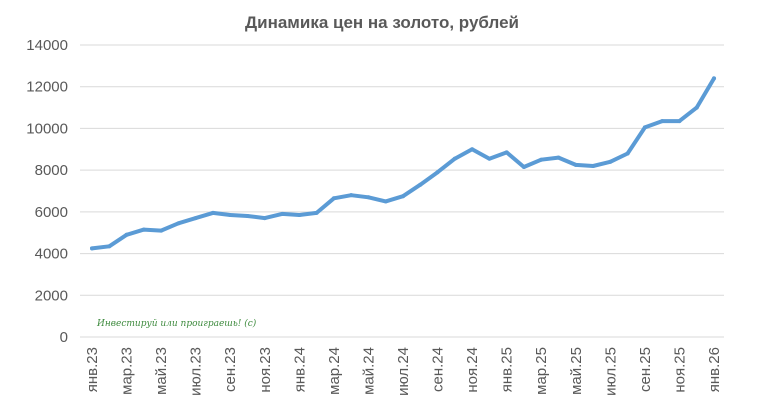 Image resolution: width=758 pixels, height=415 pixels. I want to click on x-tick-label: май.25, so click(576, 371).